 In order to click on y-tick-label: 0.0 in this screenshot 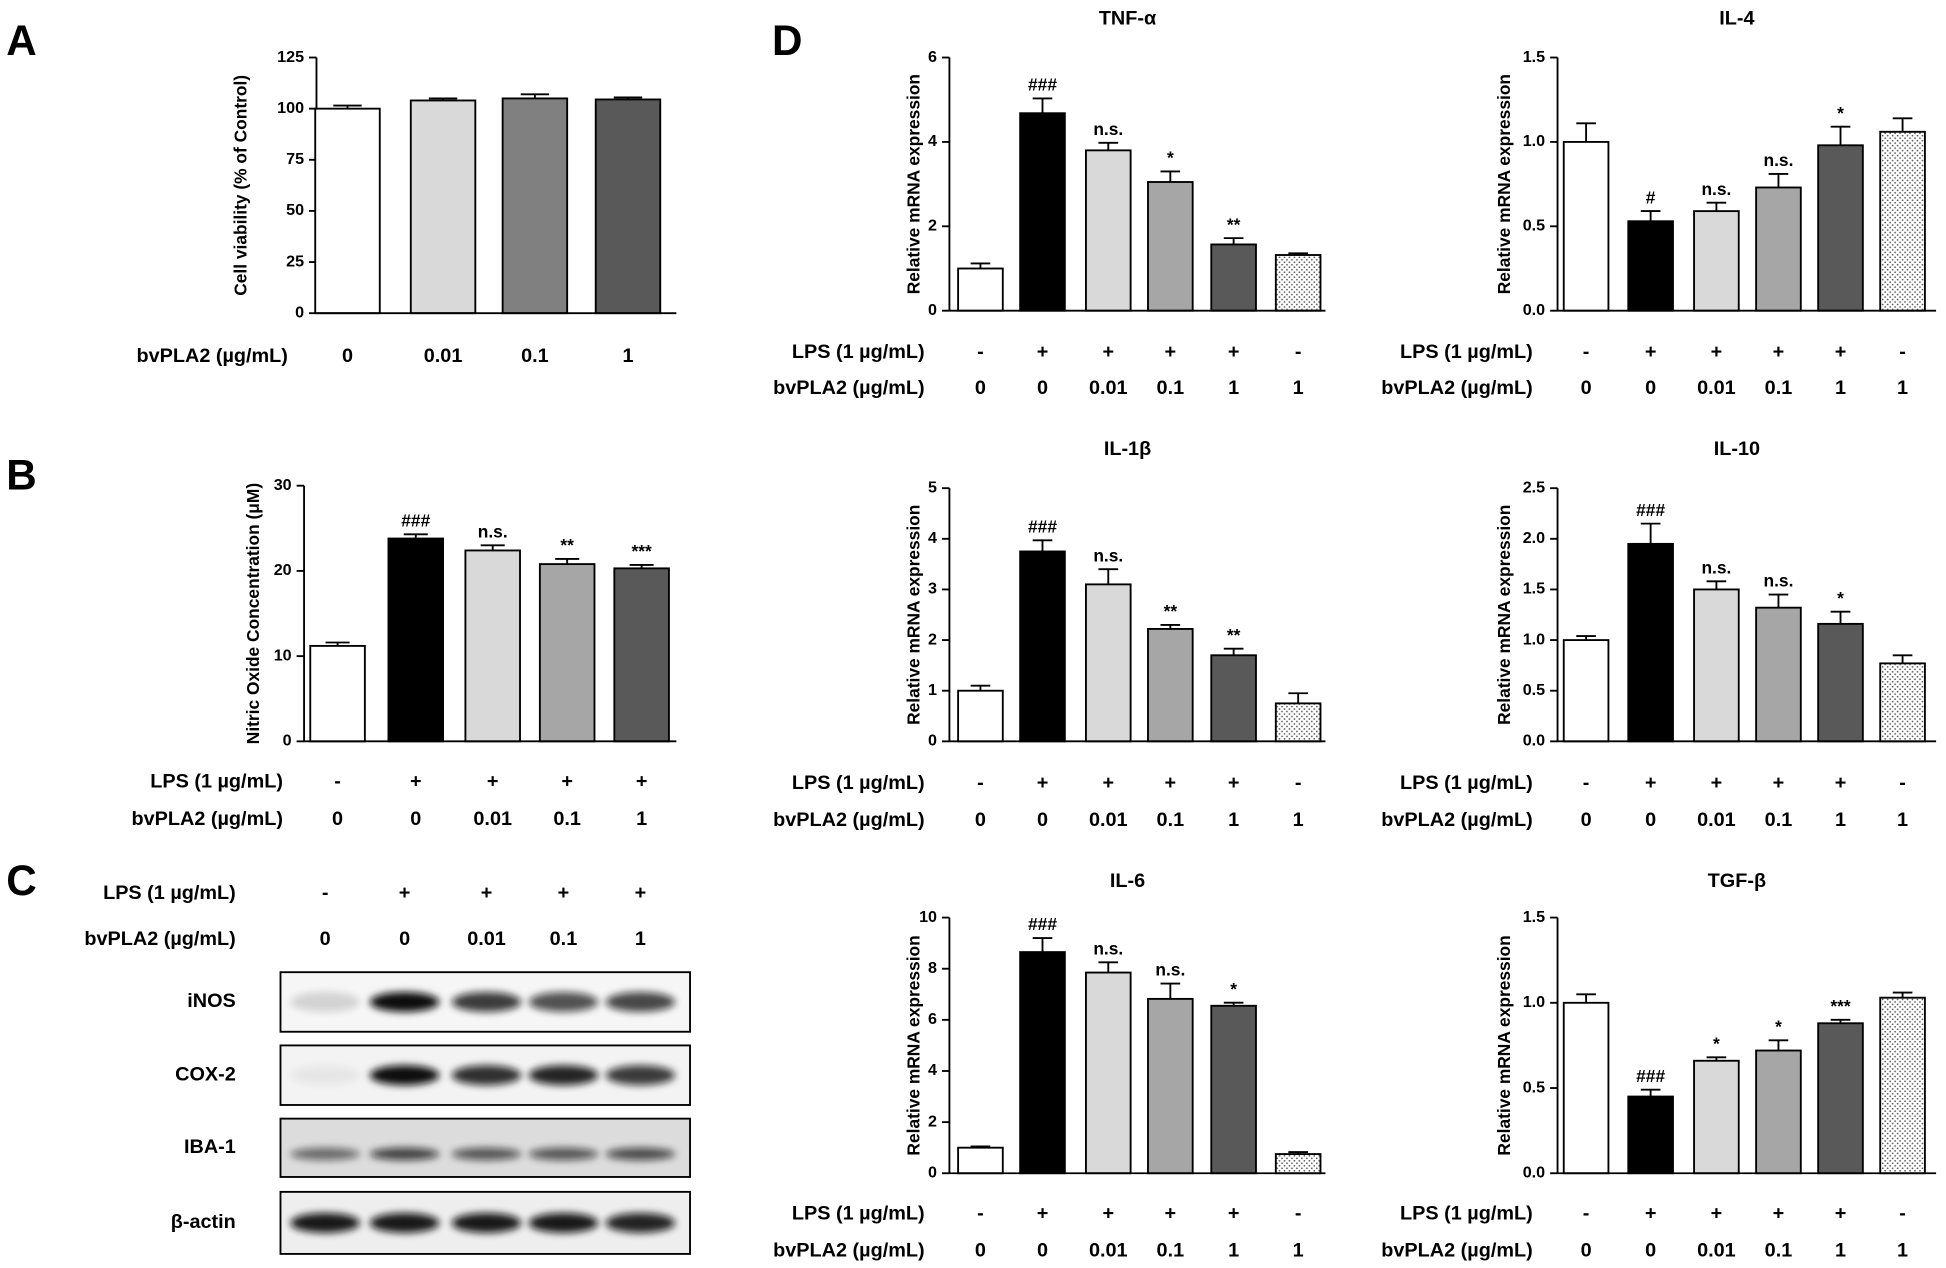, I will do `click(1534, 1173)`.